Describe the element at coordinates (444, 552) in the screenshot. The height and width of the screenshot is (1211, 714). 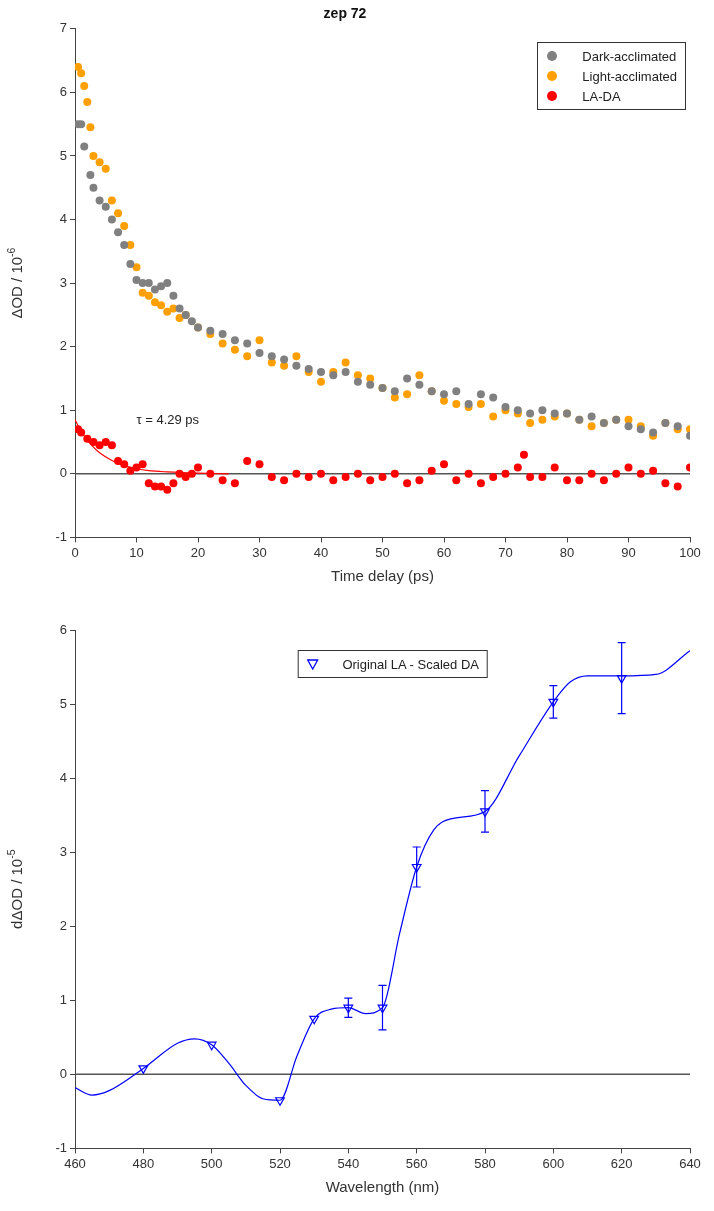
I see `x-tick-label: 60` at that location.